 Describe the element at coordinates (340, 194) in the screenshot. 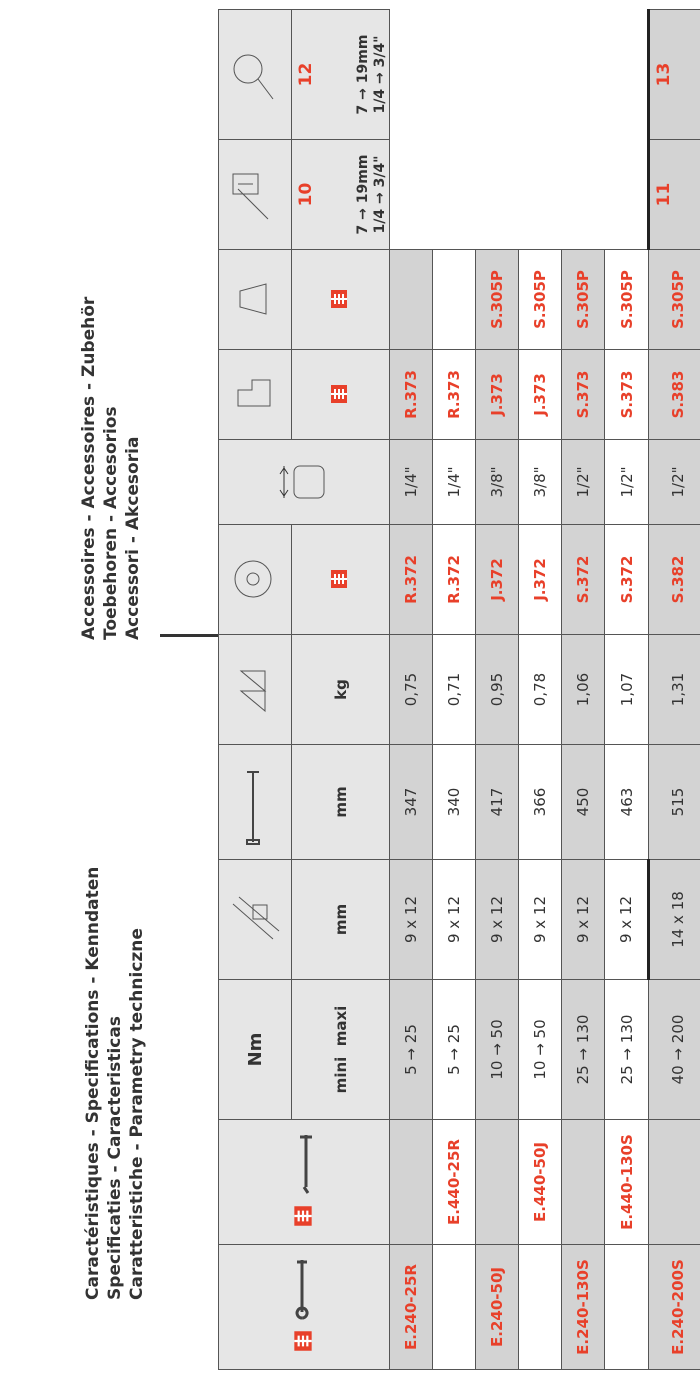

I see `range-cell: 10 7 → 19mm 1/4 → 3/4"` at that location.